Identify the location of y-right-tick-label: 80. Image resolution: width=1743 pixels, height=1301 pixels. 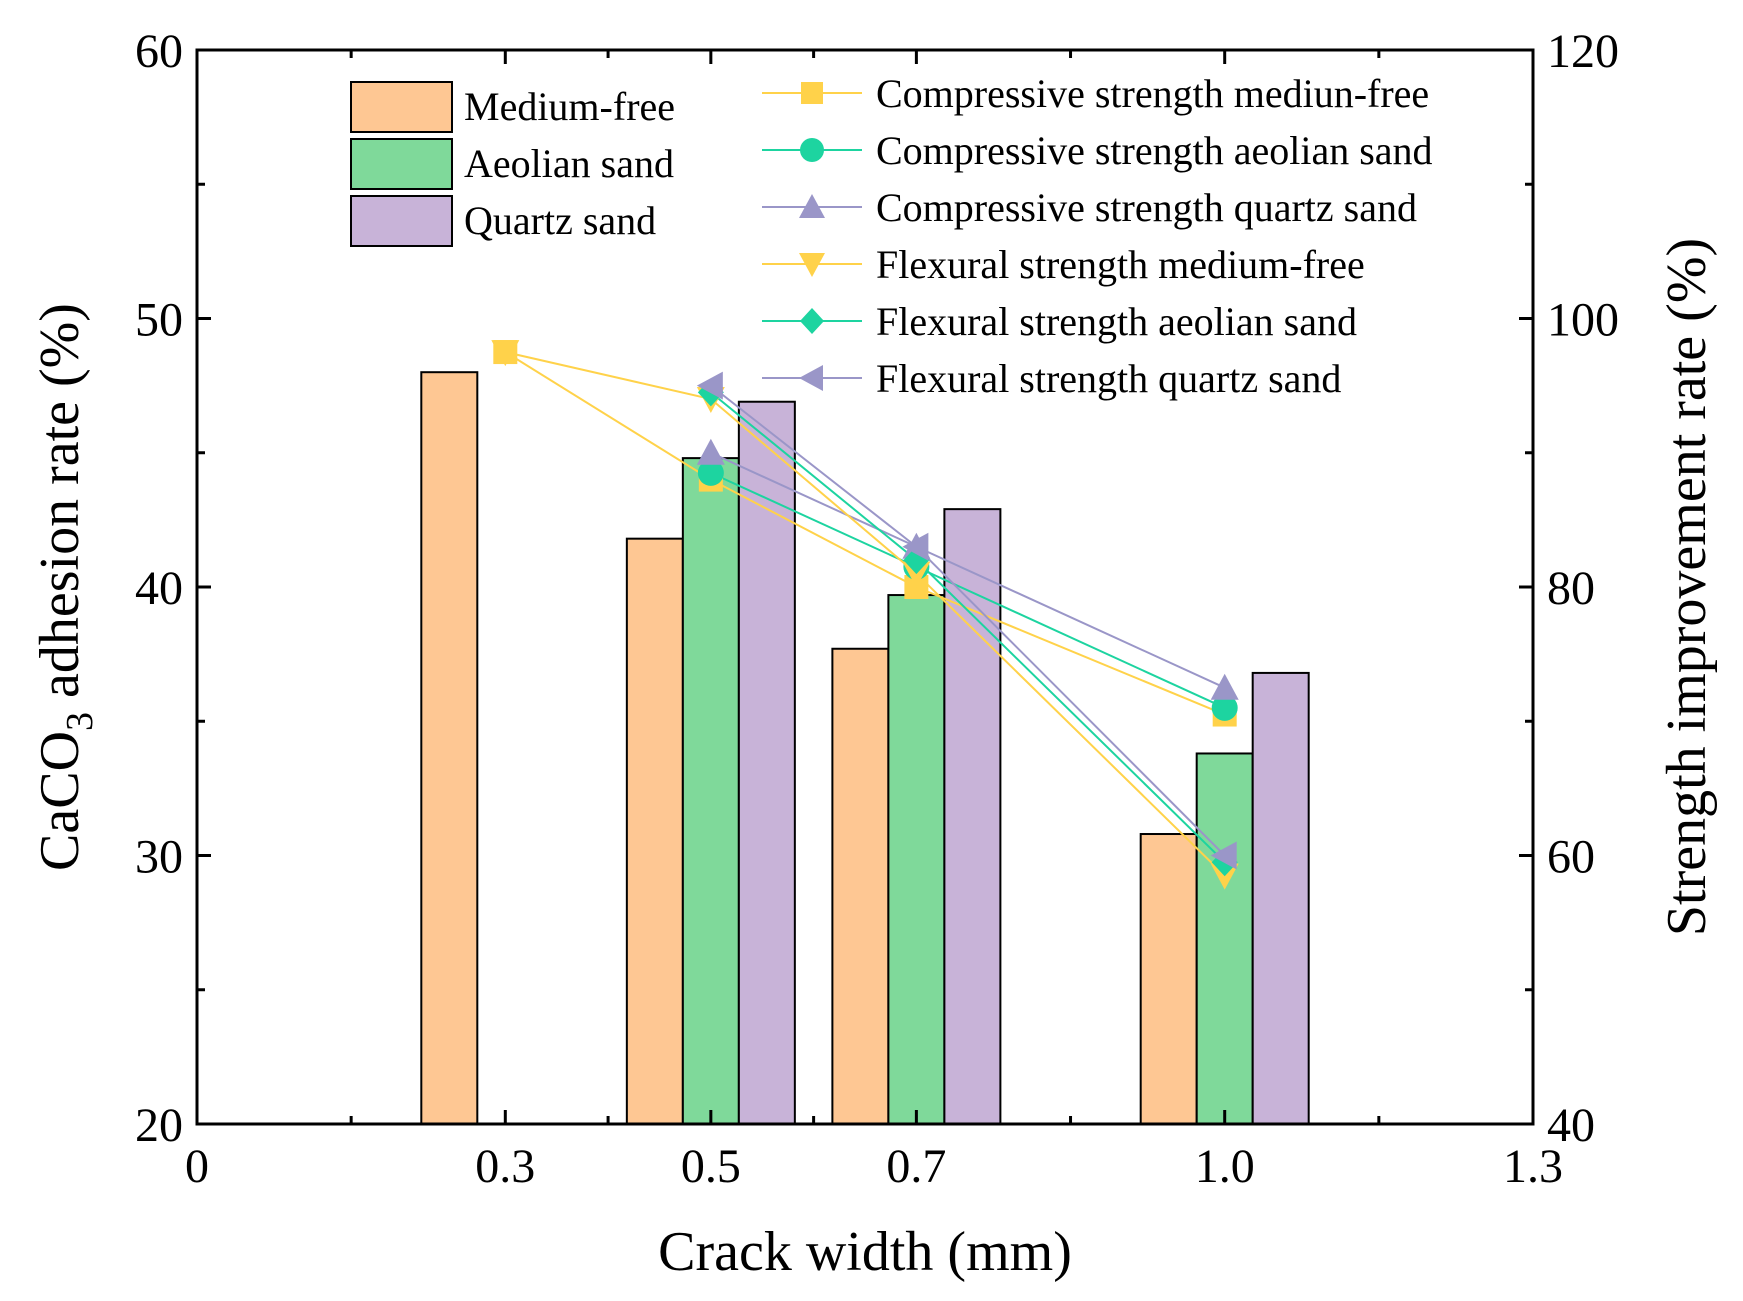
(1571, 588).